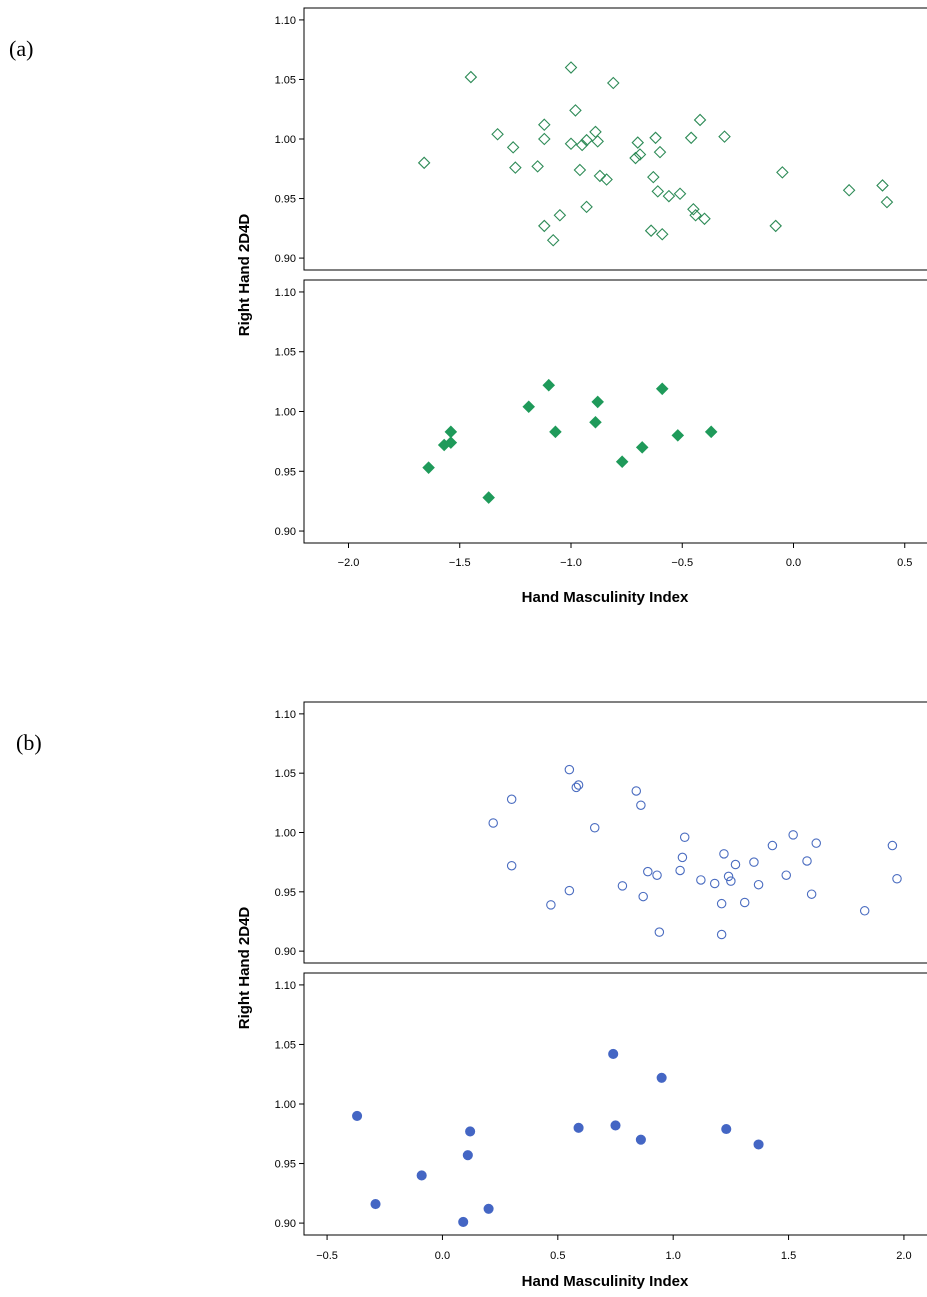 Image resolution: width=927 pixels, height=1297 pixels. What do you see at coordinates (673, 1256) in the screenshot?
I see `x-tick-label: 1.0` at bounding box center [673, 1256].